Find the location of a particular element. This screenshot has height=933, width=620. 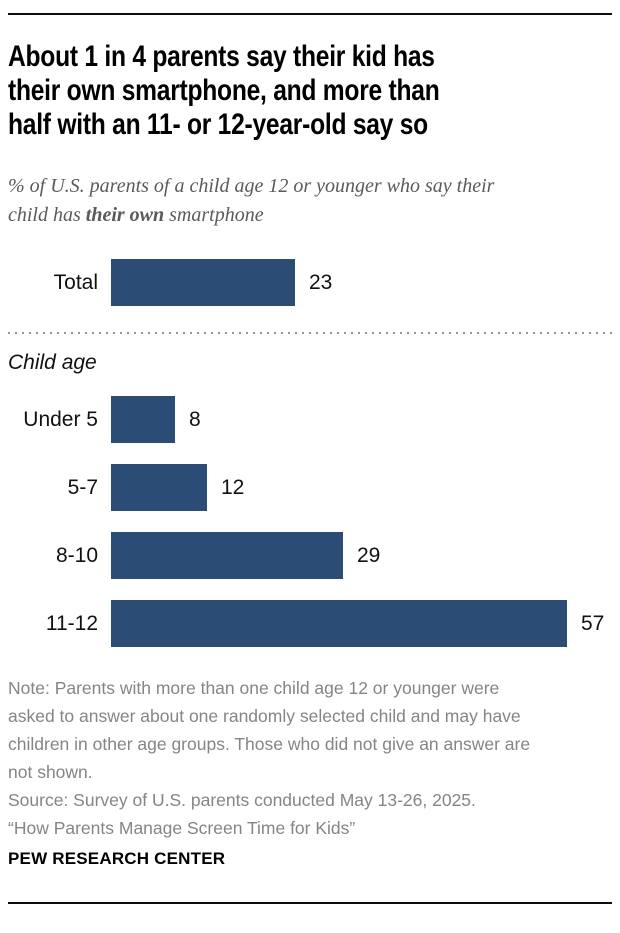

bottom-divider is located at coordinates (310, 903).